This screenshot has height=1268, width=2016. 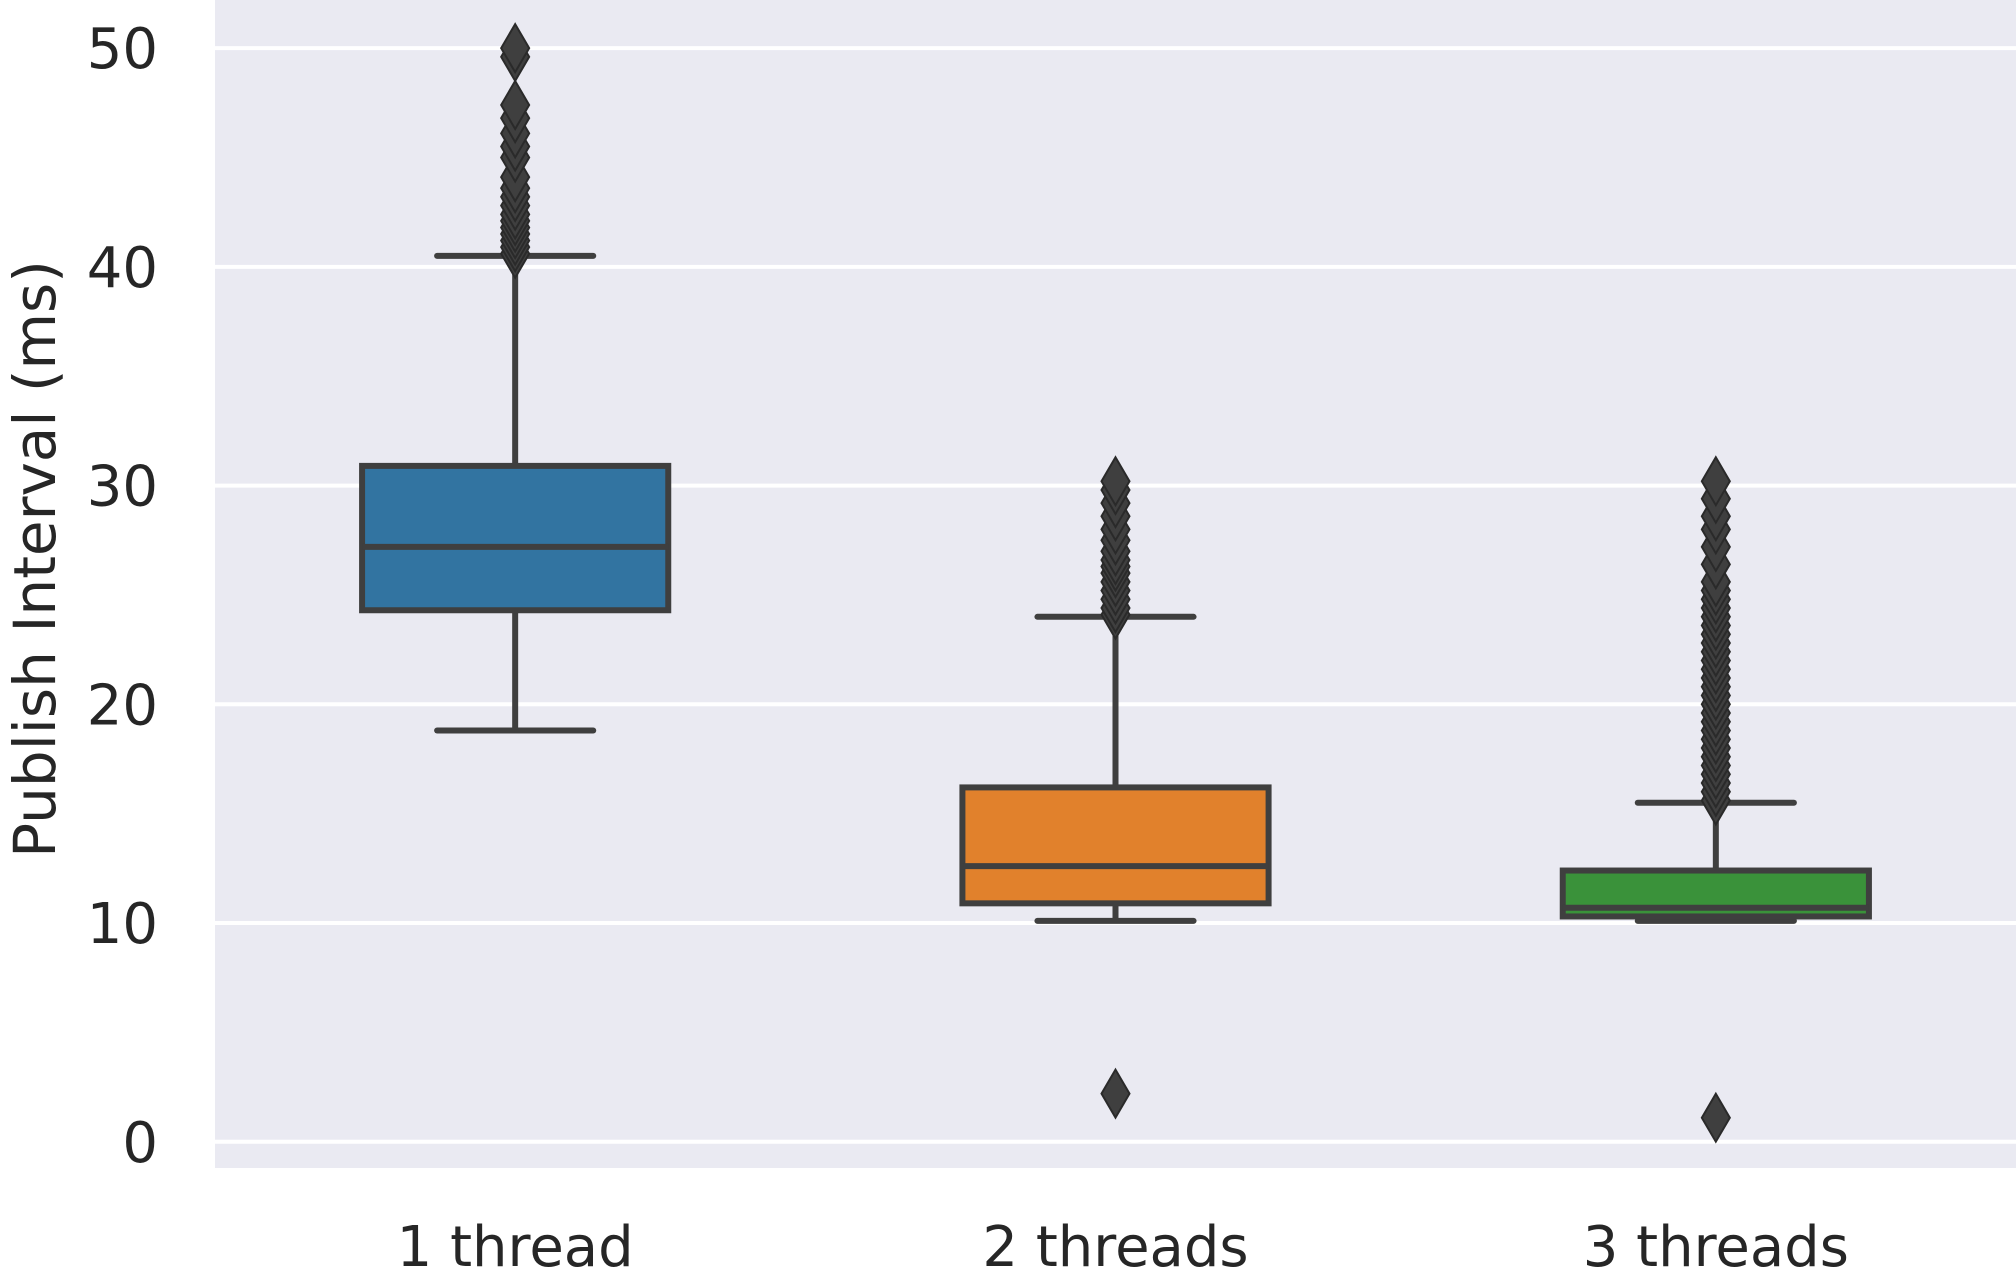 I want to click on x-tick-label: 3 threads, so click(x=1716, y=1241).